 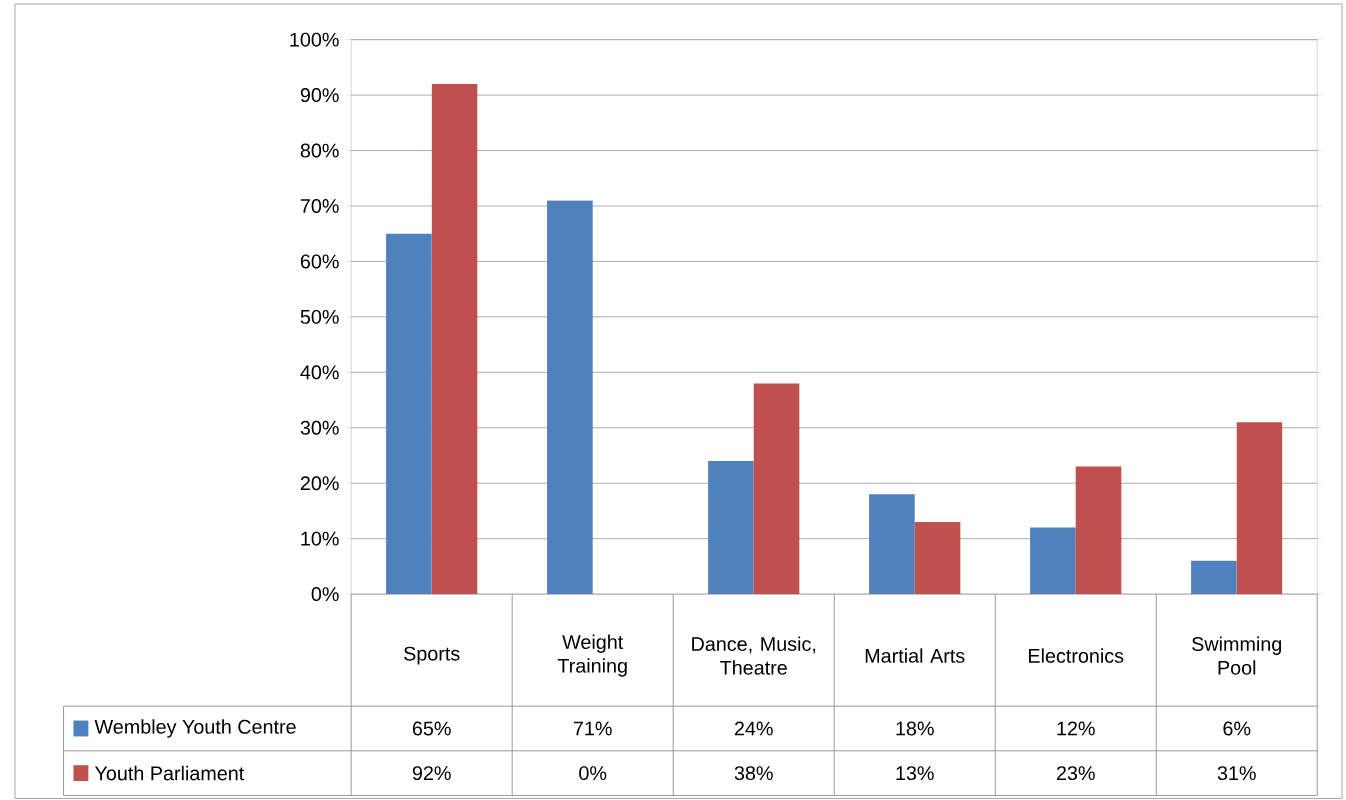 What do you see at coordinates (431, 772) in the screenshot?
I see `data-label: 92%` at bounding box center [431, 772].